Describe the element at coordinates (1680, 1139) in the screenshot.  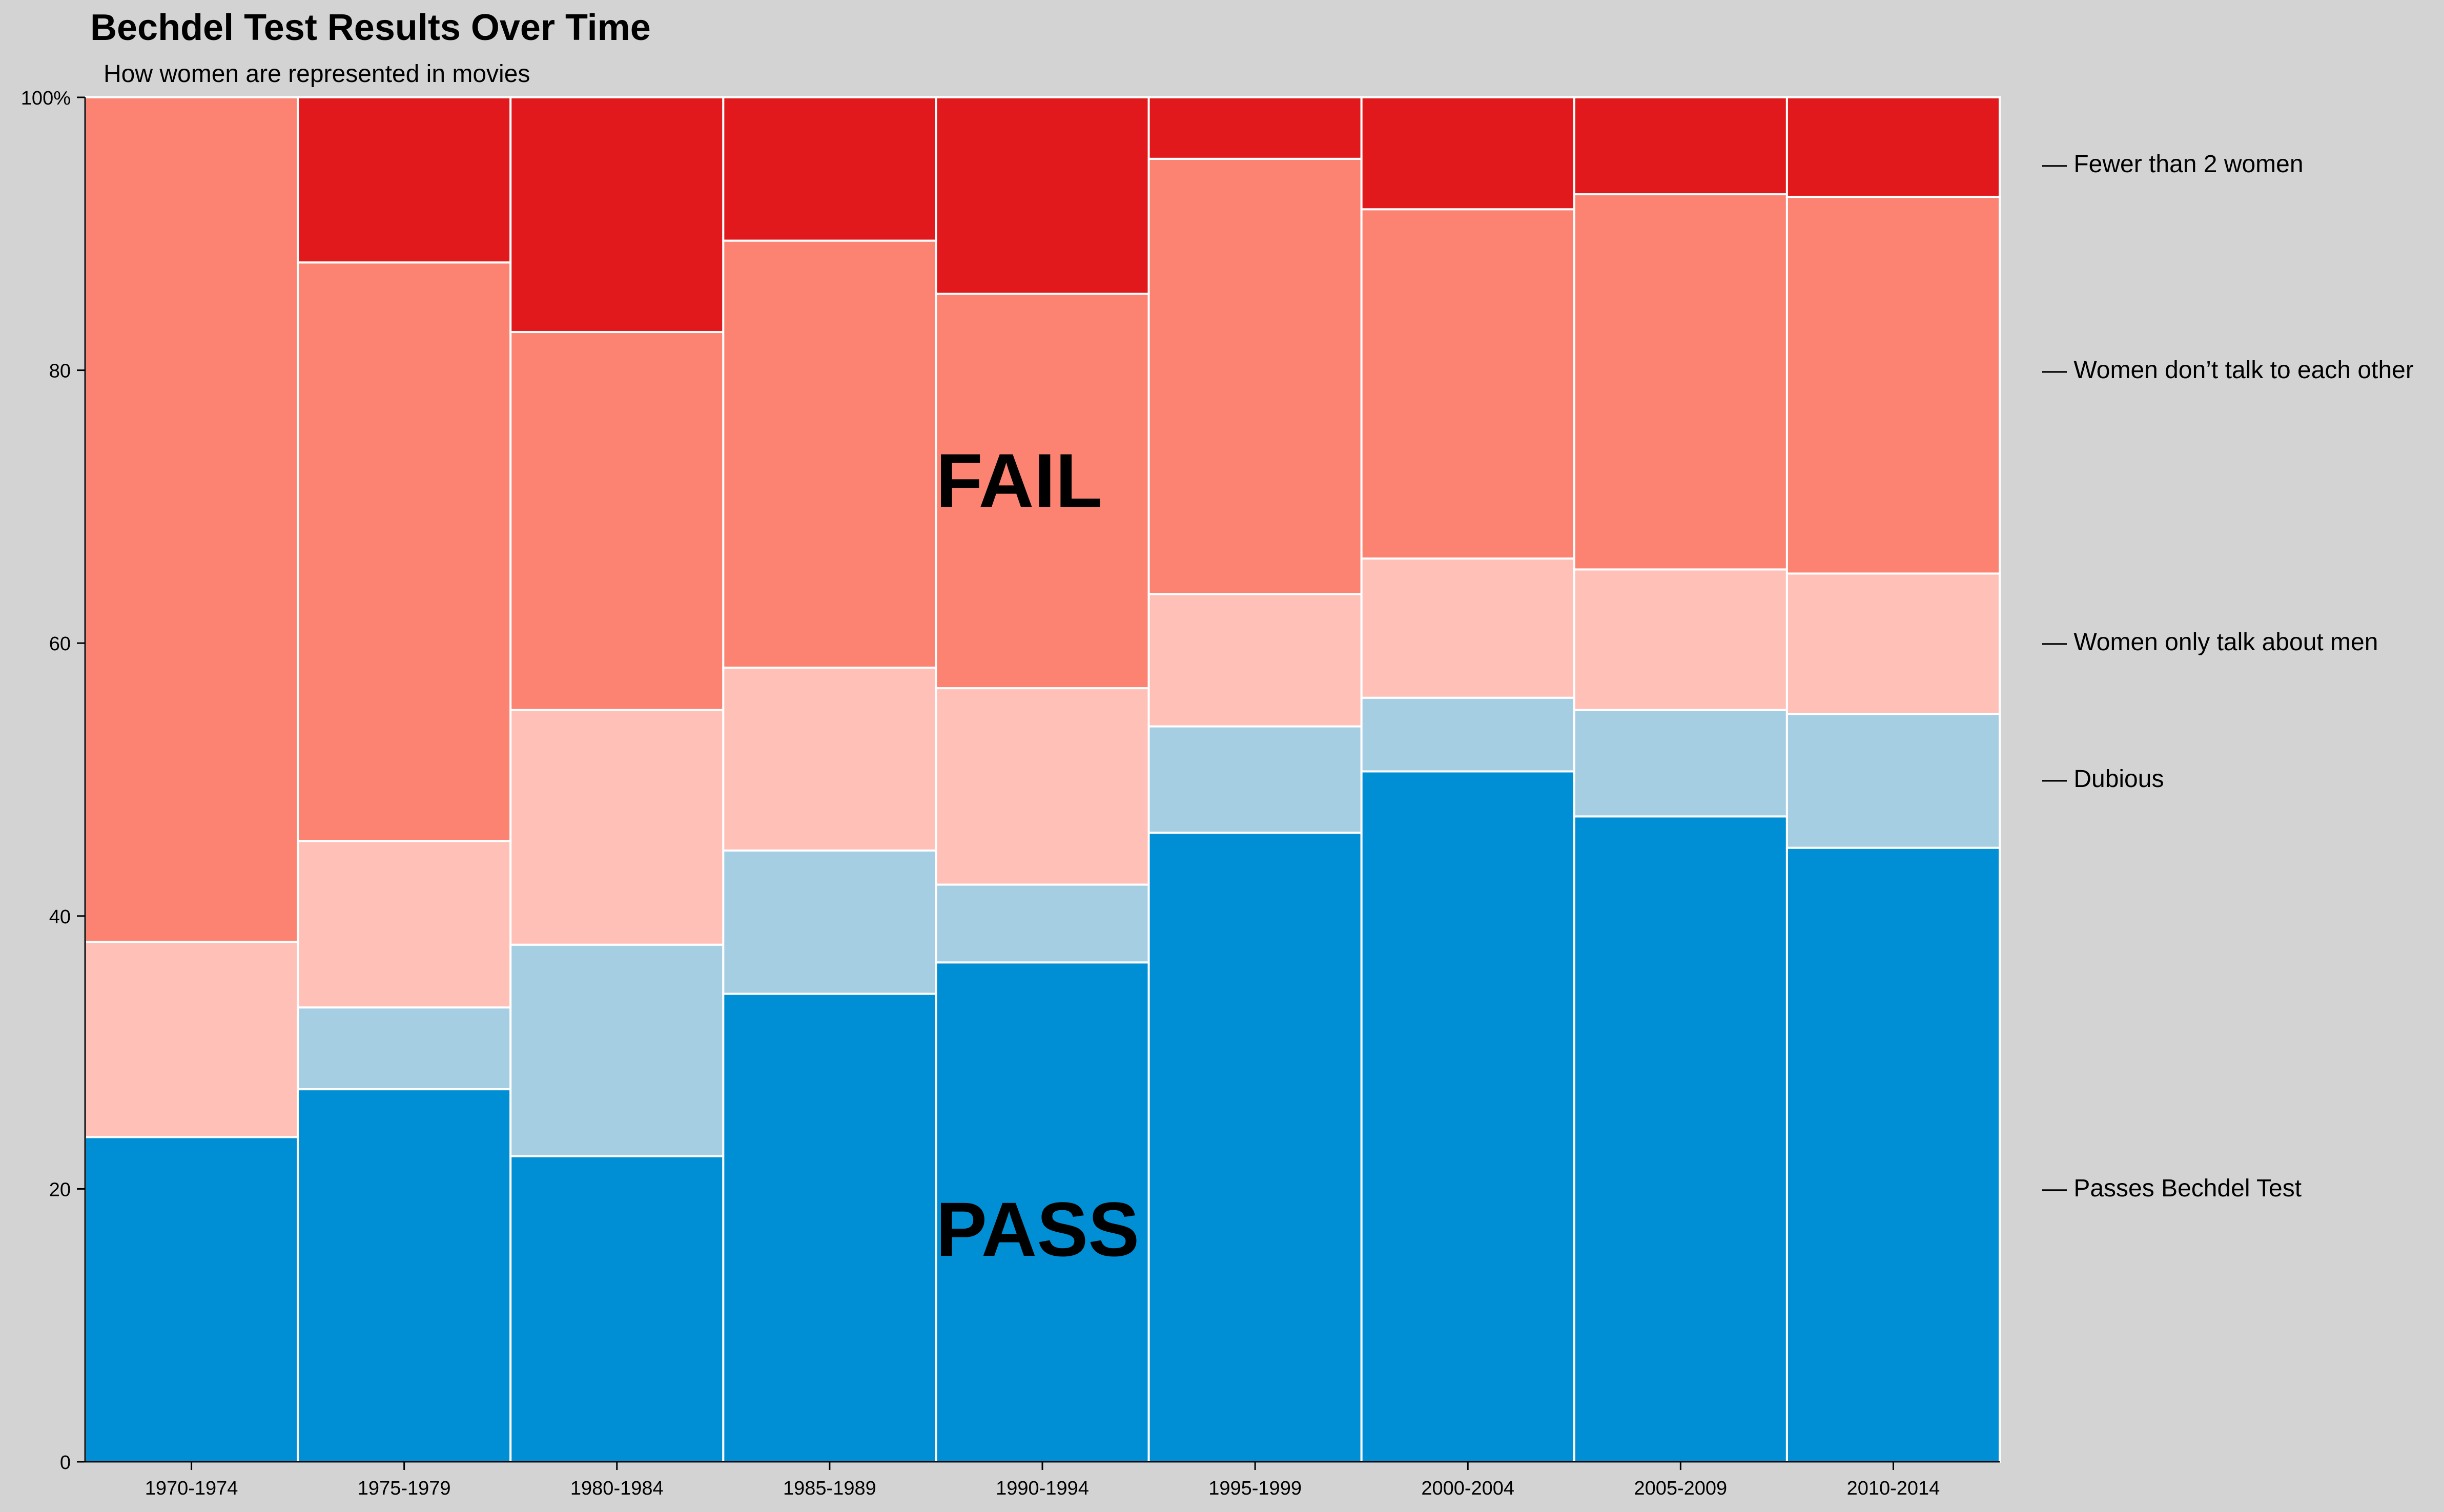
I see `bar-segment-2005-2009-s0` at that location.